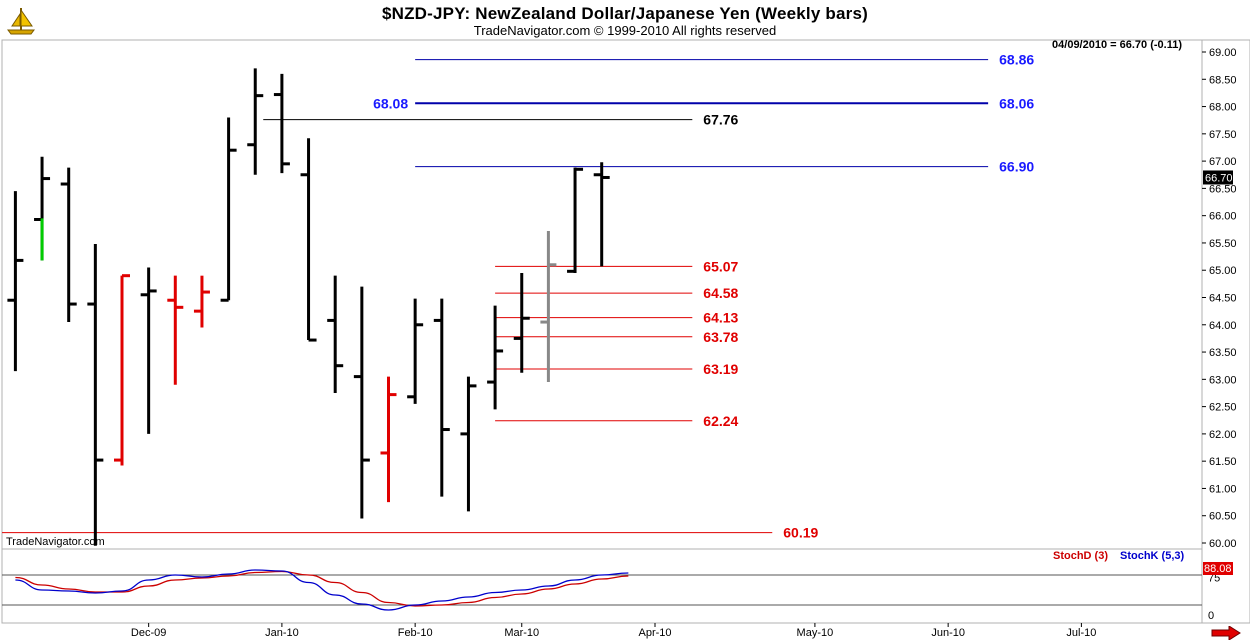 This screenshot has width=1250, height=643. Describe the element at coordinates (1211, 616) in the screenshot. I see `stochastic-y-tick-label: 0` at that location.